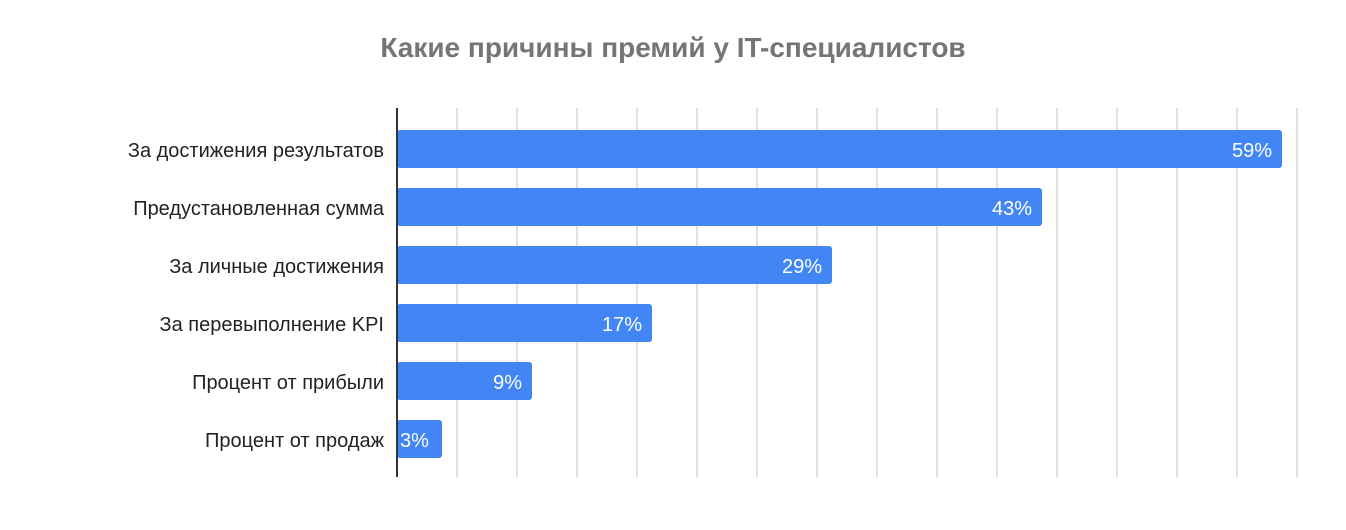 The width and height of the screenshot is (1346, 530). Describe the element at coordinates (414, 441) in the screenshot. I see `data-label: 3%` at that location.